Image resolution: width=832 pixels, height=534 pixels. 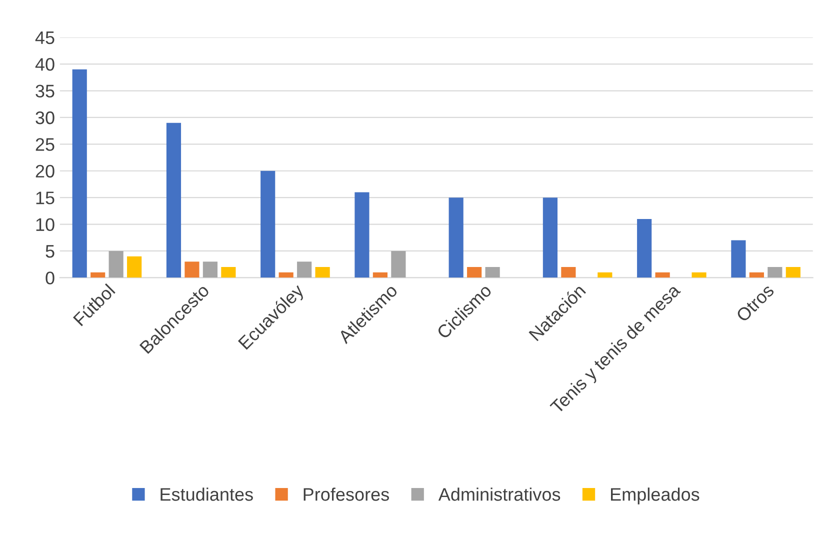 What do you see at coordinates (499, 494) in the screenshot?
I see `legend-label: Administrativos` at bounding box center [499, 494].